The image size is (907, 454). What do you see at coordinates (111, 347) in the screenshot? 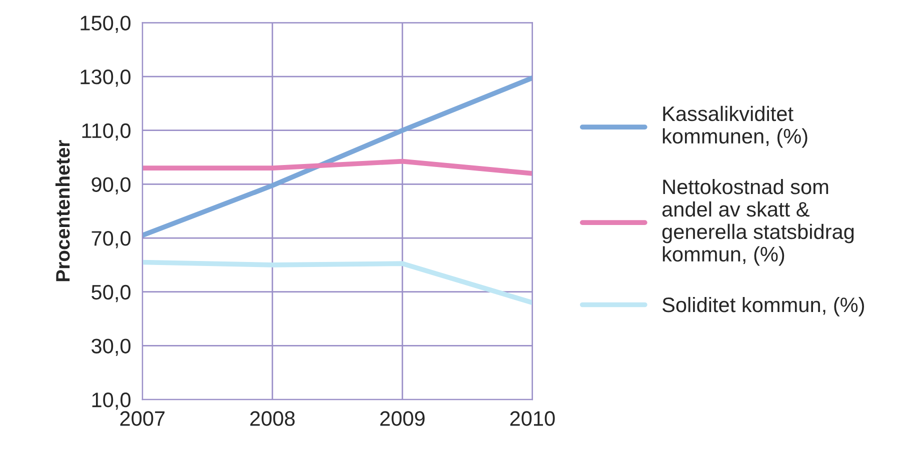
I see `y-tick-label: 30,0` at bounding box center [111, 347].